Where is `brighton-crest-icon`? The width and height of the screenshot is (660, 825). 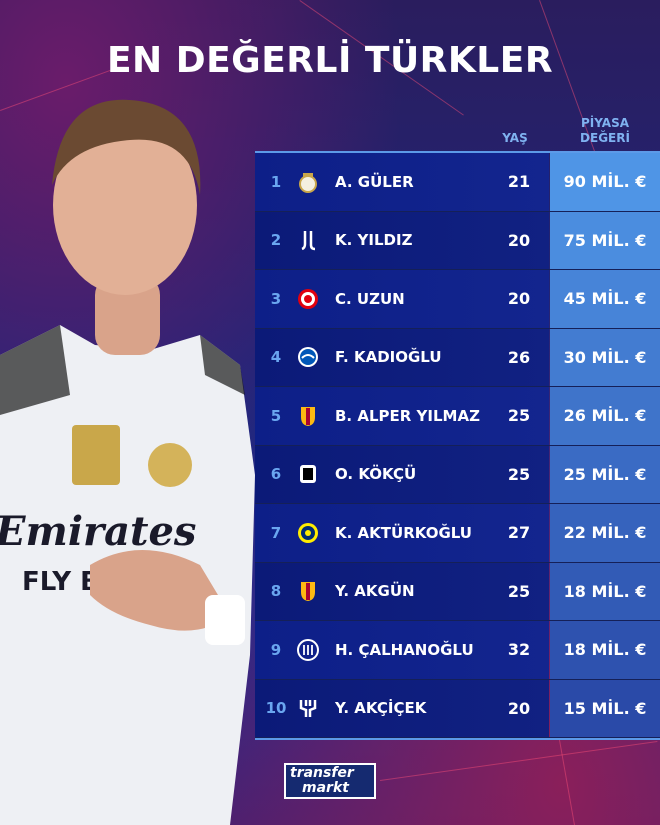
brighton-crest-icon is located at coordinates (308, 357).